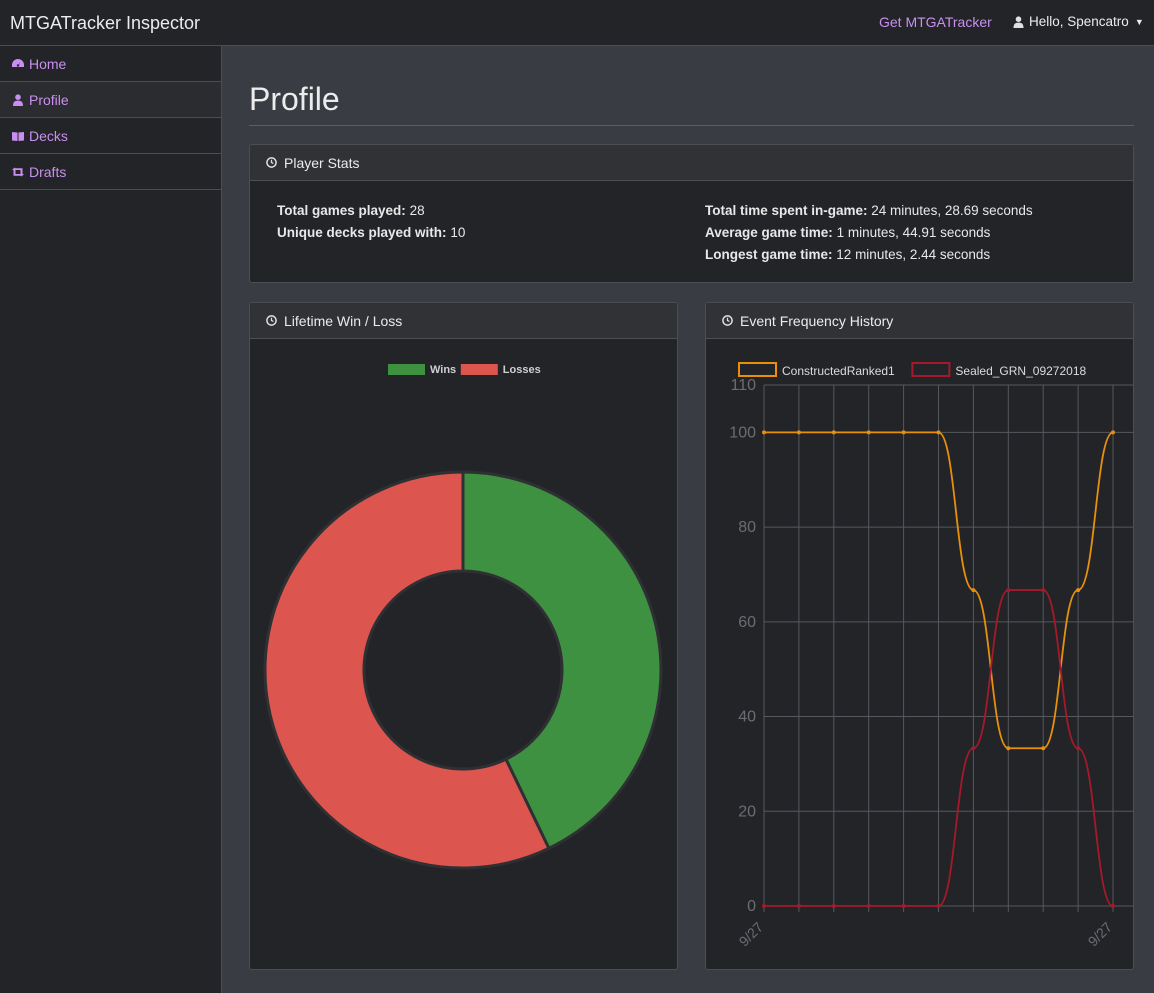  Describe the element at coordinates (443, 370) in the screenshot. I see `legend-label: Wins` at that location.